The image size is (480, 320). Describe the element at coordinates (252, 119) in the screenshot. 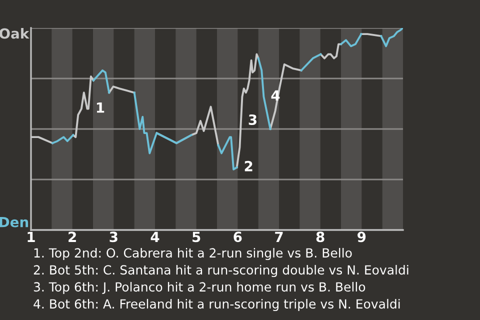

I see `annotation: 3` at that location.